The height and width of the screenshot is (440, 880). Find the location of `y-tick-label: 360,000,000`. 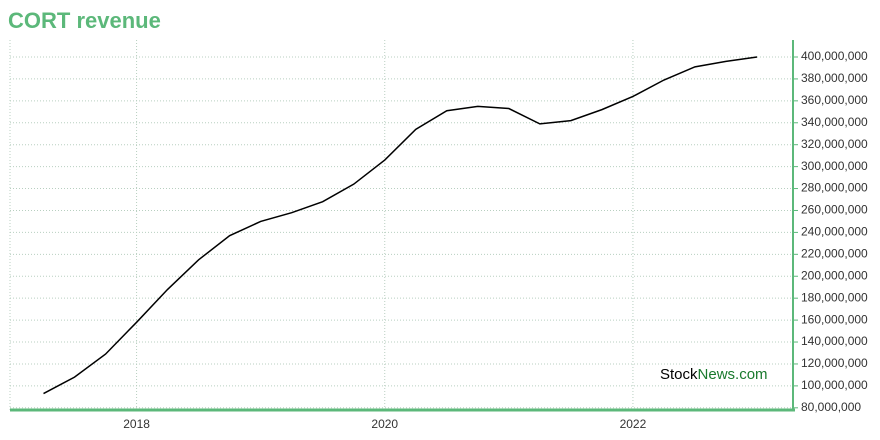

y-tick-label: 360,000,000 is located at coordinates (834, 100).